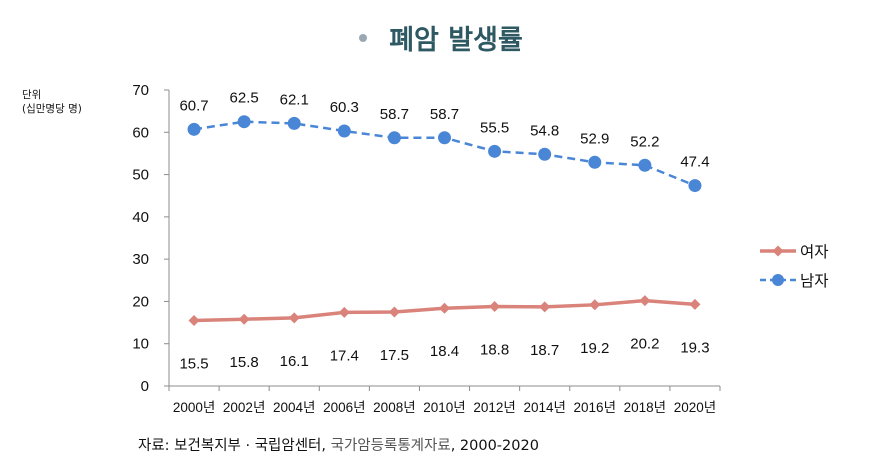 The width and height of the screenshot is (882, 473). I want to click on x-tick-label: 2008년, so click(394, 407).